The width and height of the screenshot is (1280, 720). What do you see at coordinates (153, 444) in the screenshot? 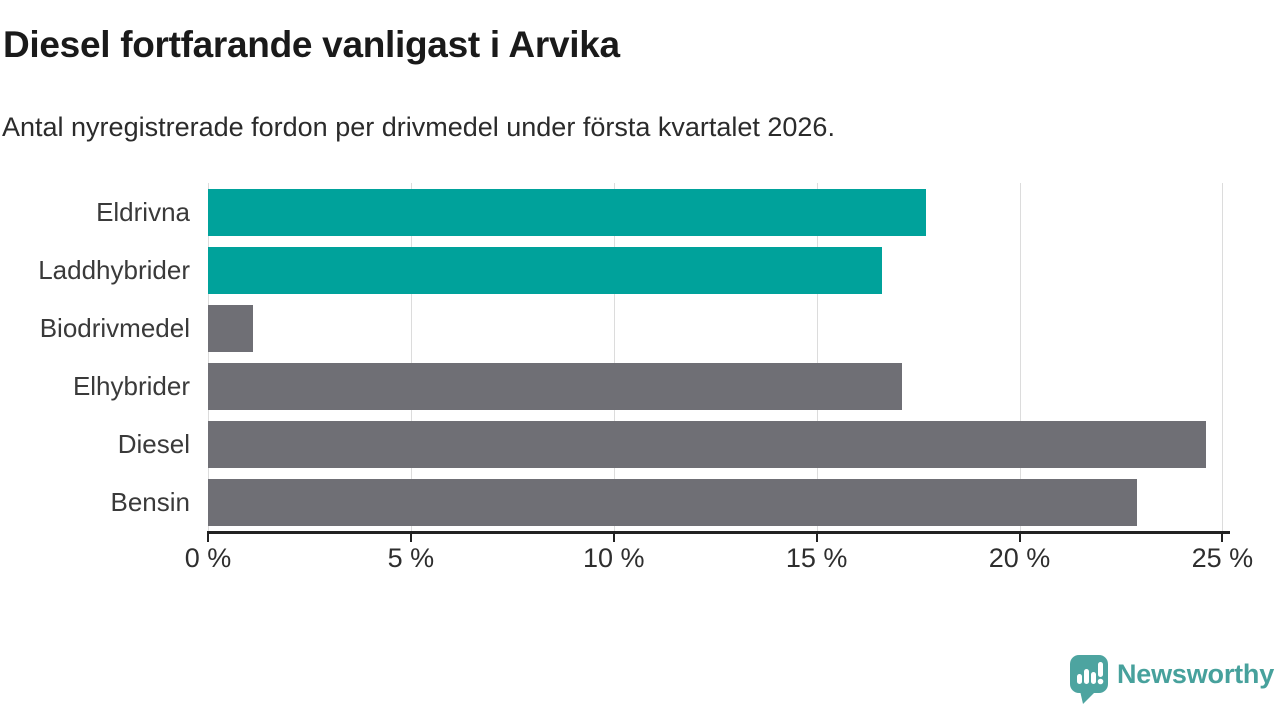
I see `category-label: Diesel` at bounding box center [153, 444].